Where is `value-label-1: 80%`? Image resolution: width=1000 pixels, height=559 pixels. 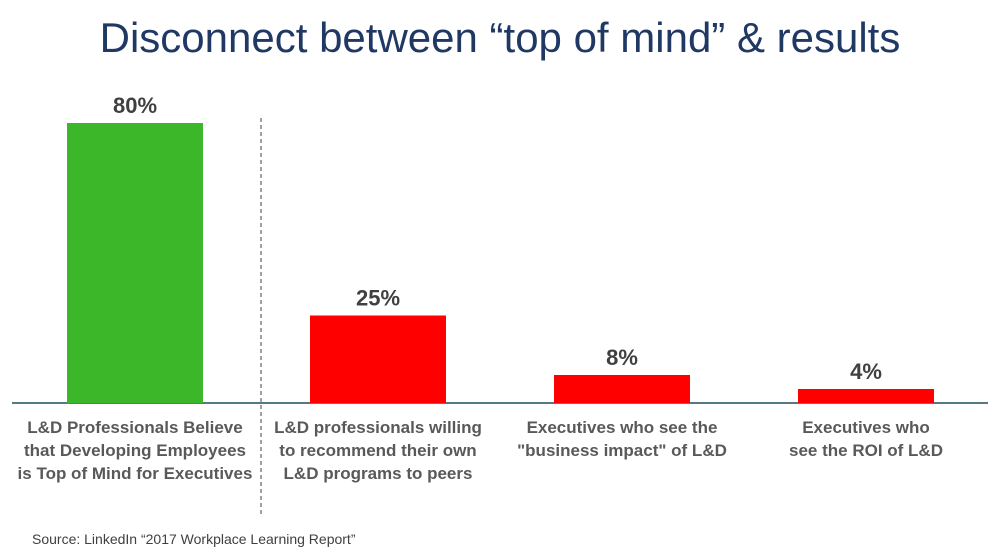 value-label-1: 80% is located at coordinates (135, 105).